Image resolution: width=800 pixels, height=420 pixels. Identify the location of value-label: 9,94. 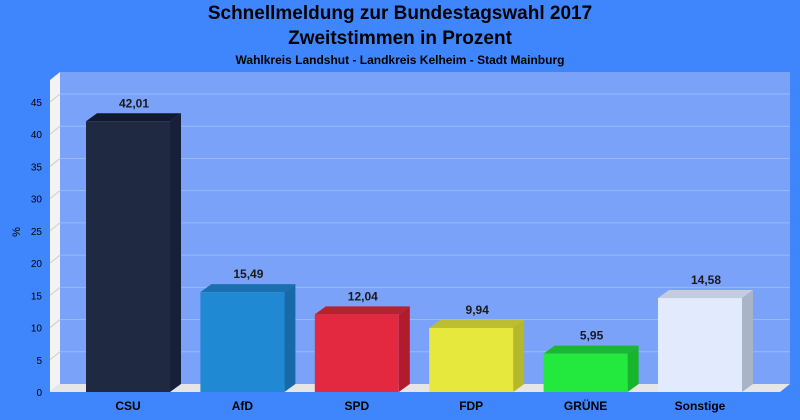
(478, 310).